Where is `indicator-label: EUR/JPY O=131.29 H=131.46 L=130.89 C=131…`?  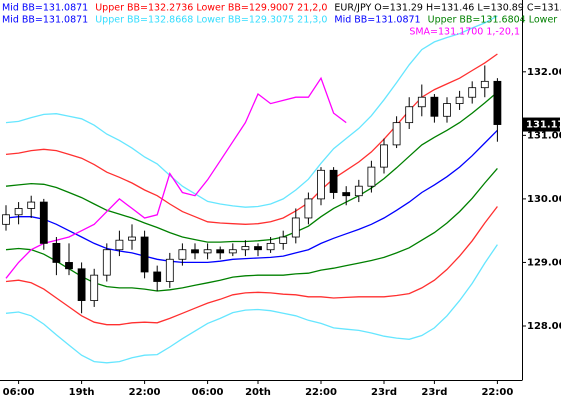 indicator-label: EUR/JPY O=131.29 H=131.46 L=130.89 C=131… is located at coordinates (447, 8).